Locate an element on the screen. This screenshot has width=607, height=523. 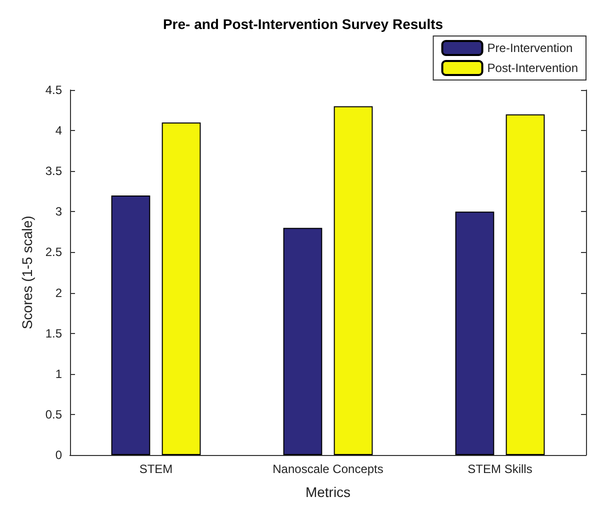
y-axis-title: Scores (1-5 scale) is located at coordinates (27, 273).